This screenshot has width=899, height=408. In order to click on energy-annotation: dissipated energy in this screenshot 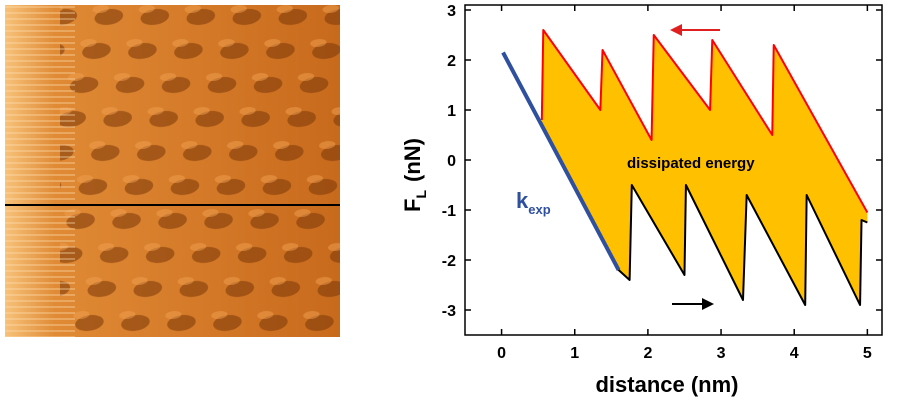, I will do `click(691, 163)`.